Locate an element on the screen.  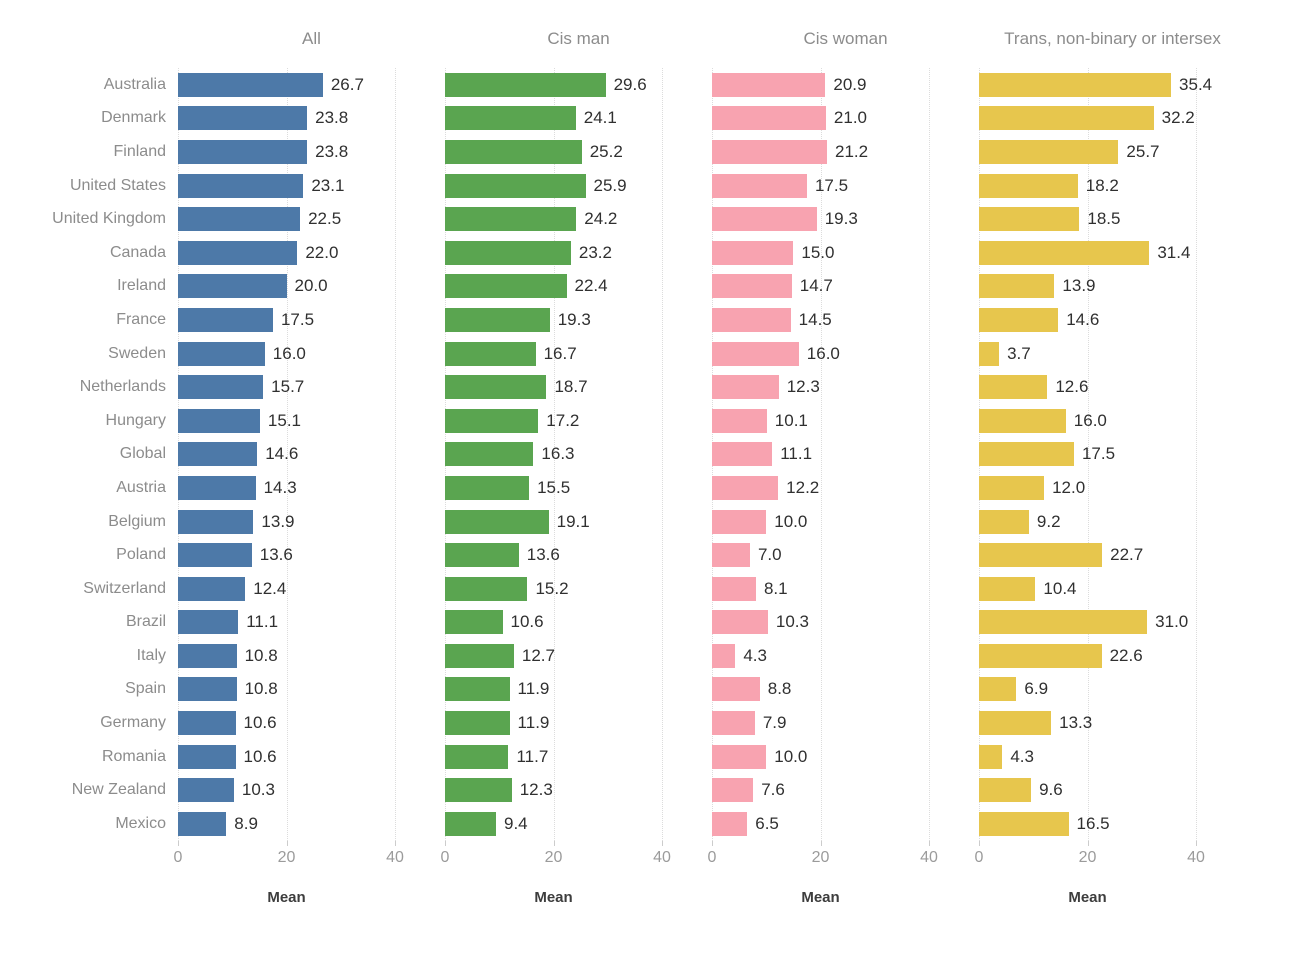
bar-cis-man-sweden is located at coordinates (490, 353).